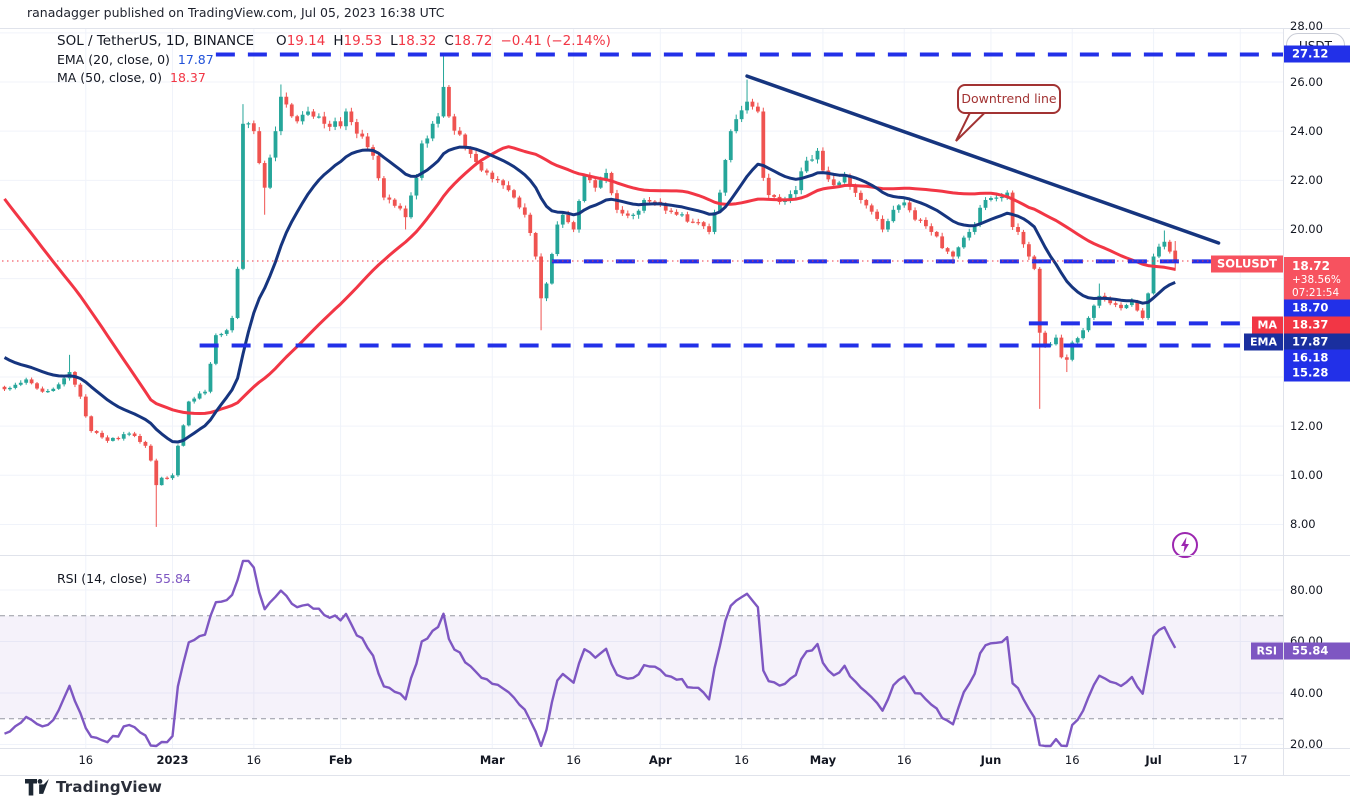 This screenshot has height=810, width=1350. Describe the element at coordinates (1317, 325) in the screenshot. I see `ma-value-badge: 18.37` at that location.